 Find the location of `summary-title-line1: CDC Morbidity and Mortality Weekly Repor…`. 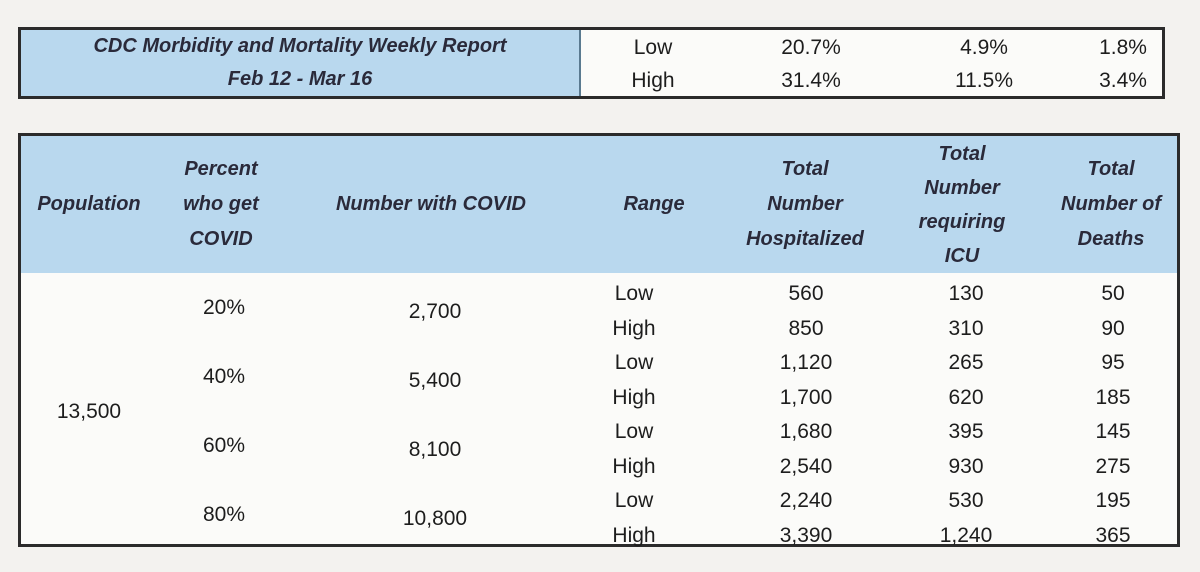

summary-title-line1: CDC Morbidity and Mortality Weekly Repor… is located at coordinates (300, 46).